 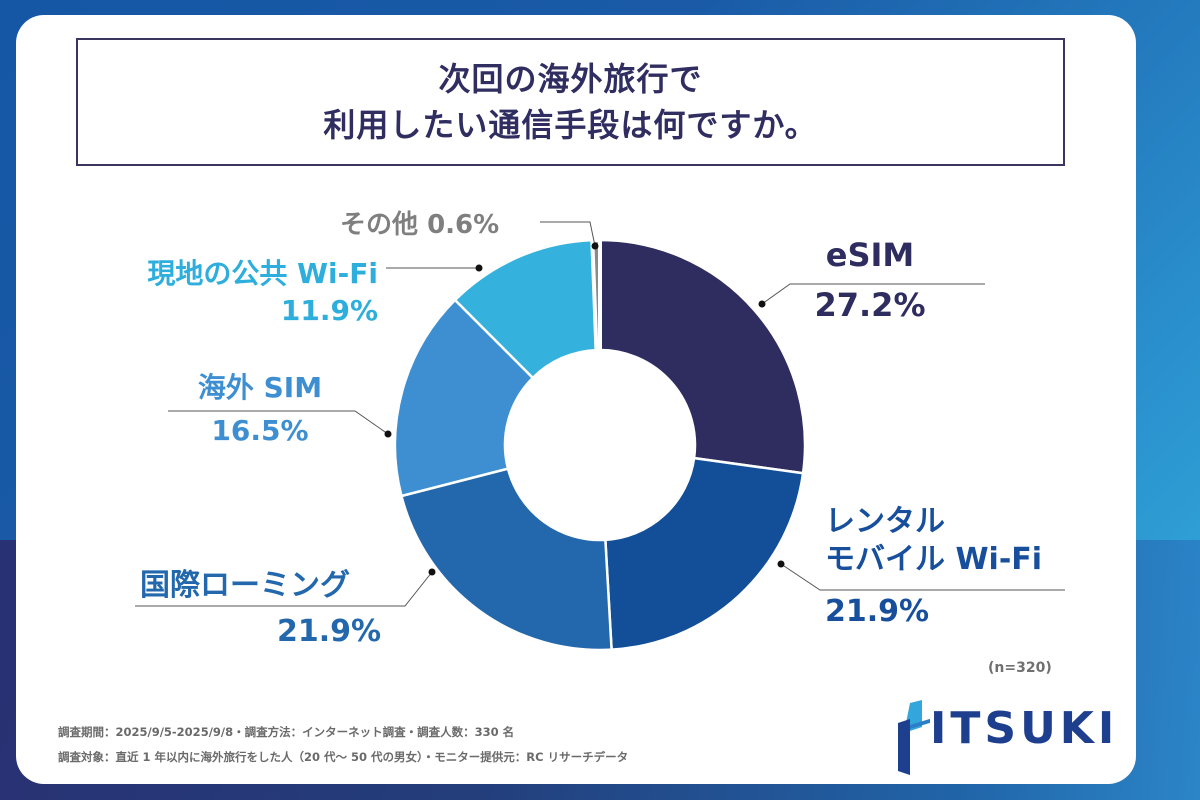 I want to click on leader-line-rental-wifi, so click(x=922, y=577).